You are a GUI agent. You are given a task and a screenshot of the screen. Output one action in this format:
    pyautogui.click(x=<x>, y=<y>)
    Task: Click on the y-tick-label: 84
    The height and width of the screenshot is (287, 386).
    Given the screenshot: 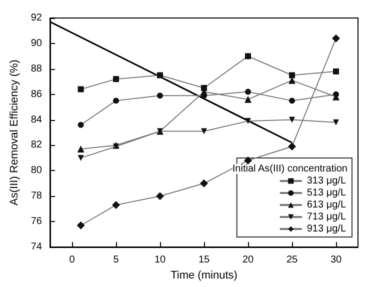 What is the action you would take?
    pyautogui.click(x=36, y=120)
    